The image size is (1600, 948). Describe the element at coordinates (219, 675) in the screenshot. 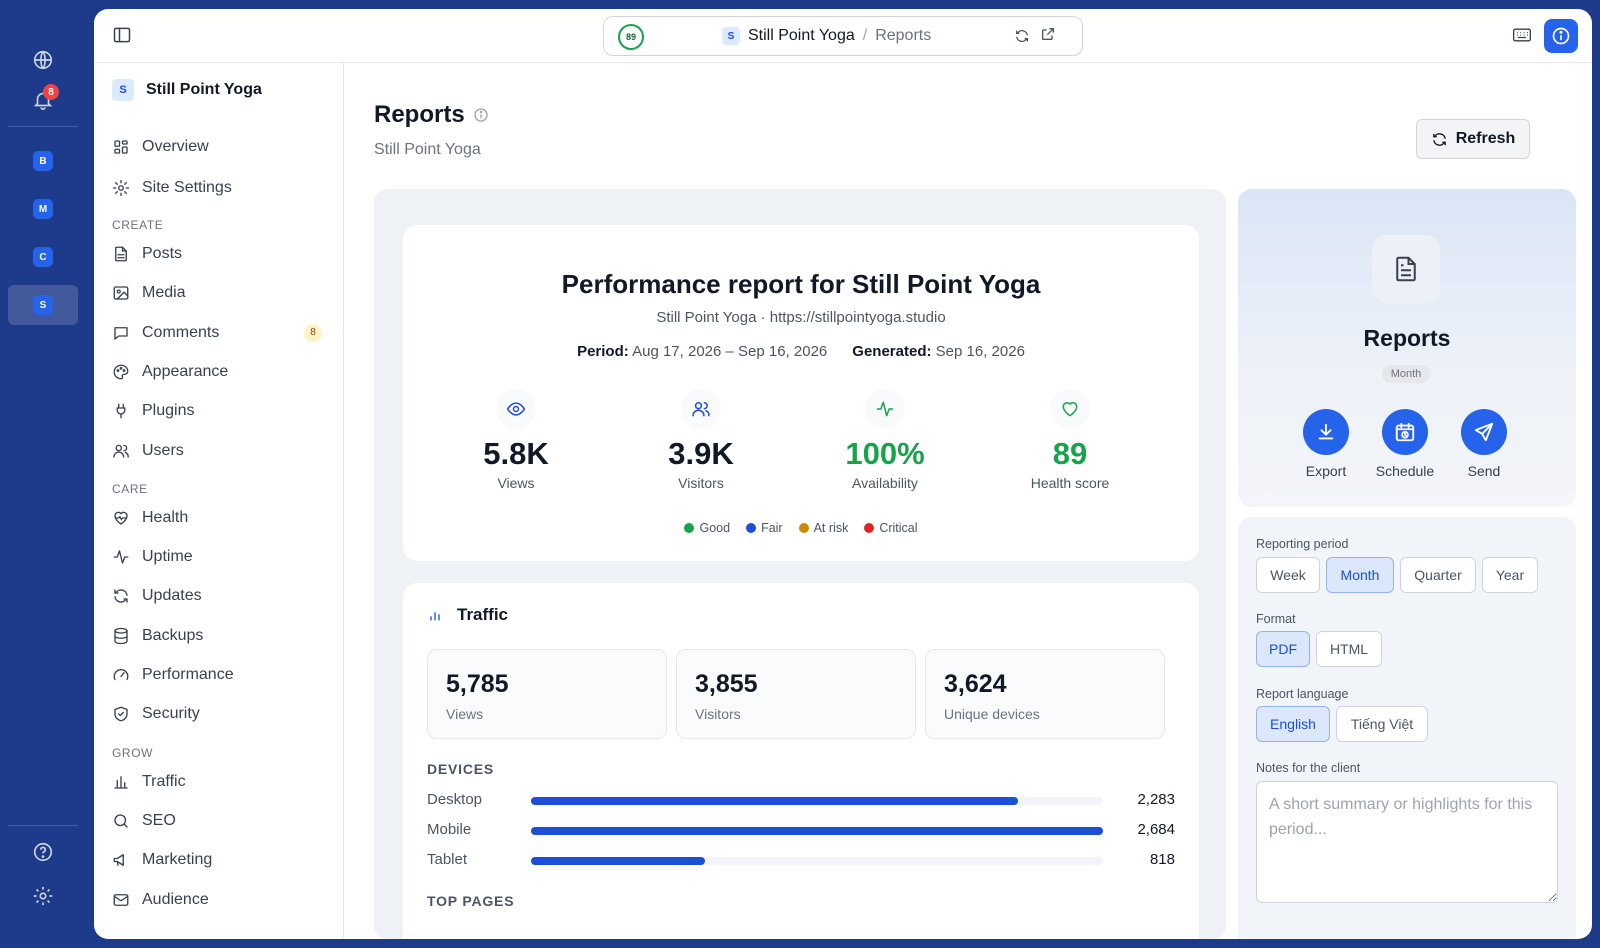

I see `sidebar-item-performance: Performance` at that location.